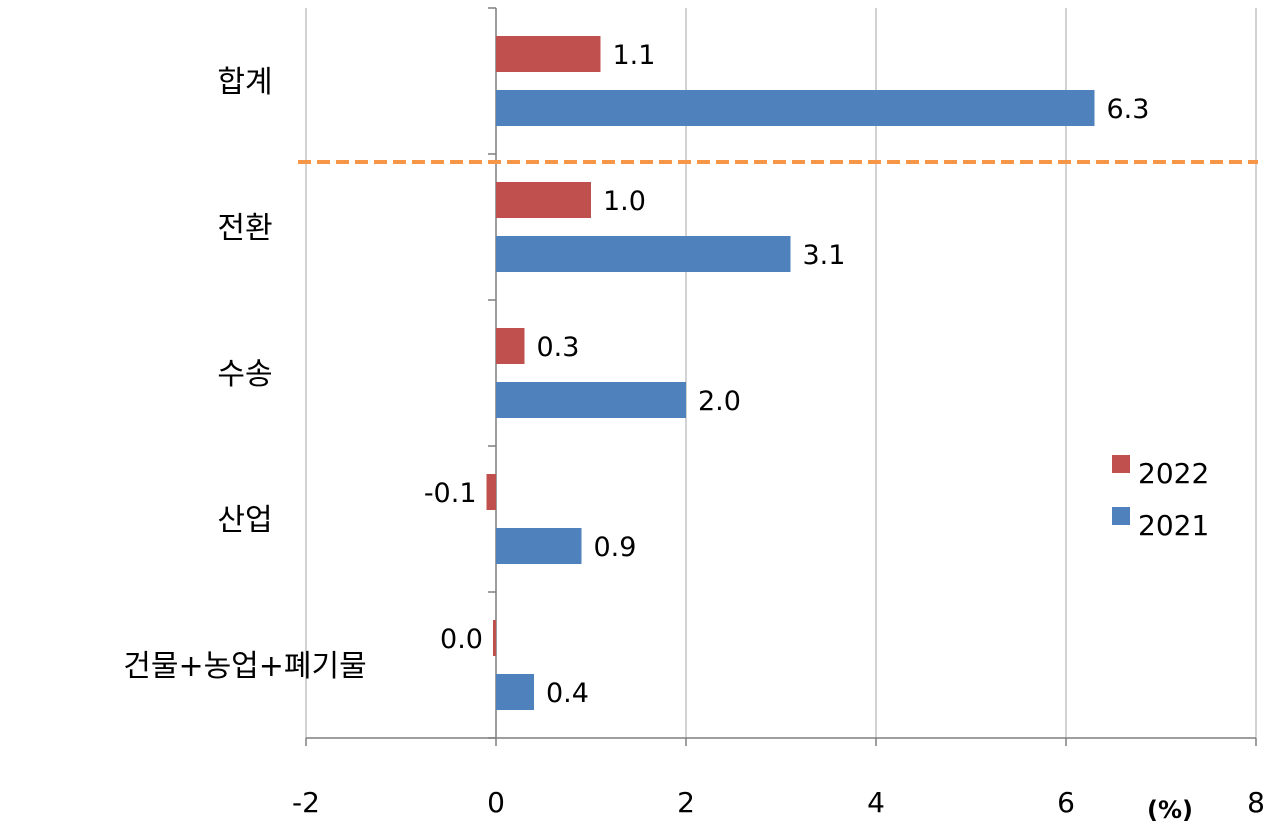 The width and height of the screenshot is (1280, 836). What do you see at coordinates (244, 666) in the screenshot?
I see `category-label-4: 건물+농업+폐기물` at bounding box center [244, 666].